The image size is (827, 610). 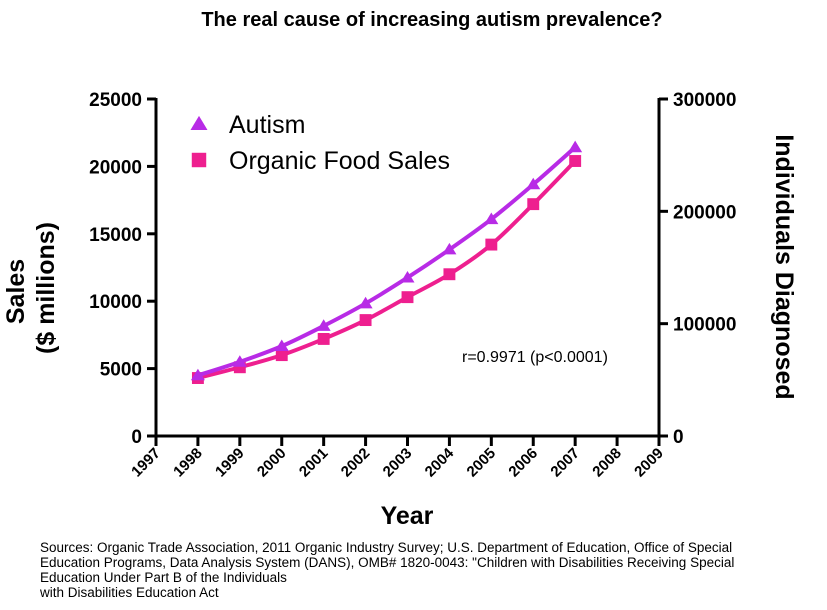 What do you see at coordinates (115, 235) in the screenshot?
I see `left-y-tick-label: 15000` at bounding box center [115, 235].